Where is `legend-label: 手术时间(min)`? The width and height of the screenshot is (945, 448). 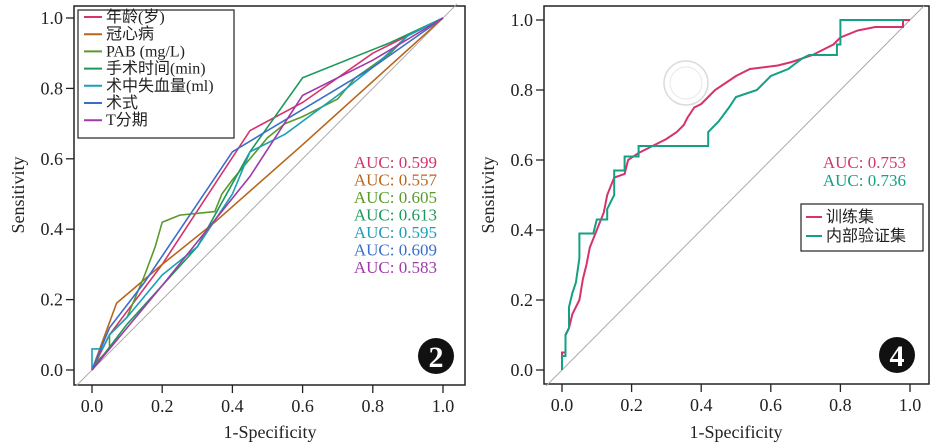 legend-label: 手术时间(min) is located at coordinates (156, 69).